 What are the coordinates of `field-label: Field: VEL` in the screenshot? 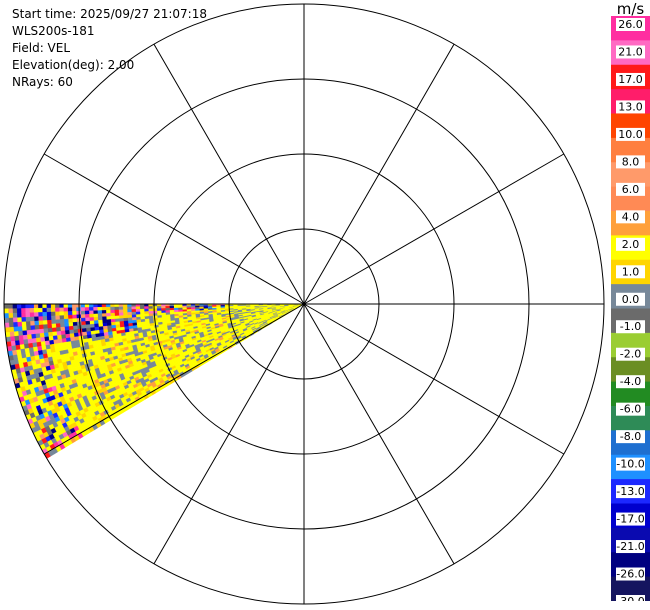 It's located at (41, 48).